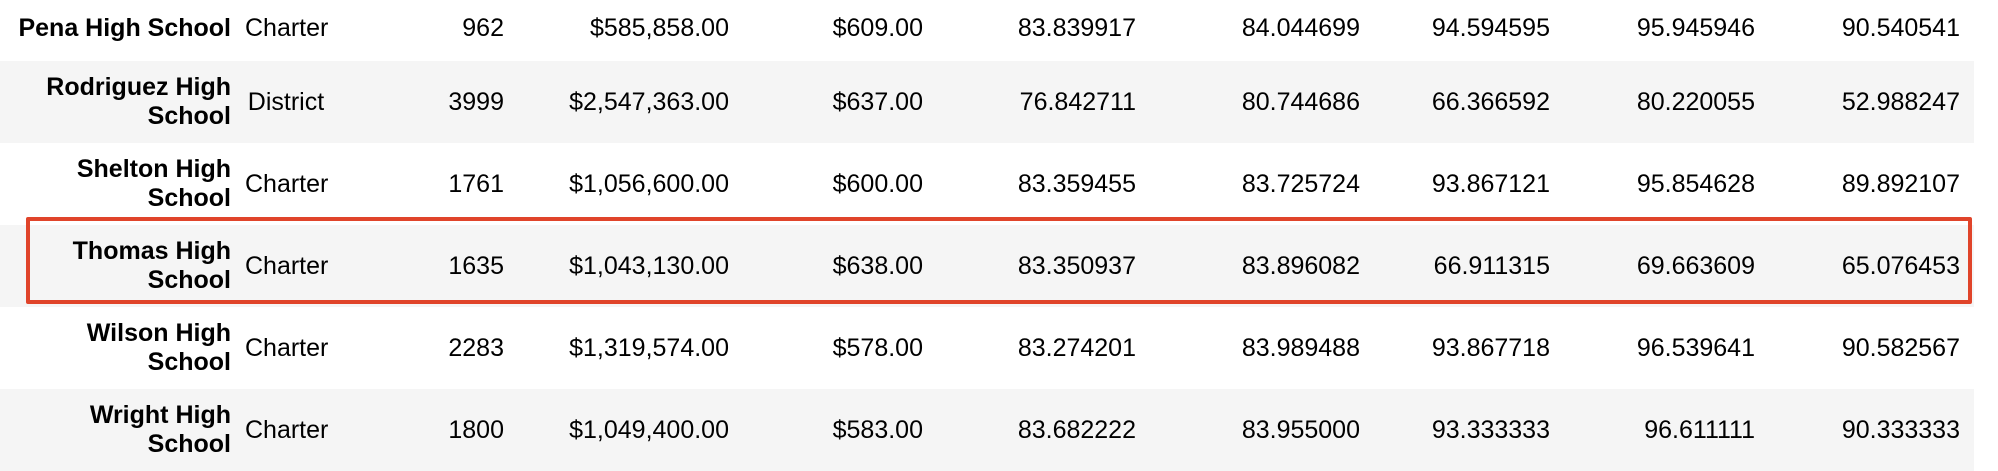  I want to click on percent-passing-reading-cell: 96.539641, so click(1695, 347).